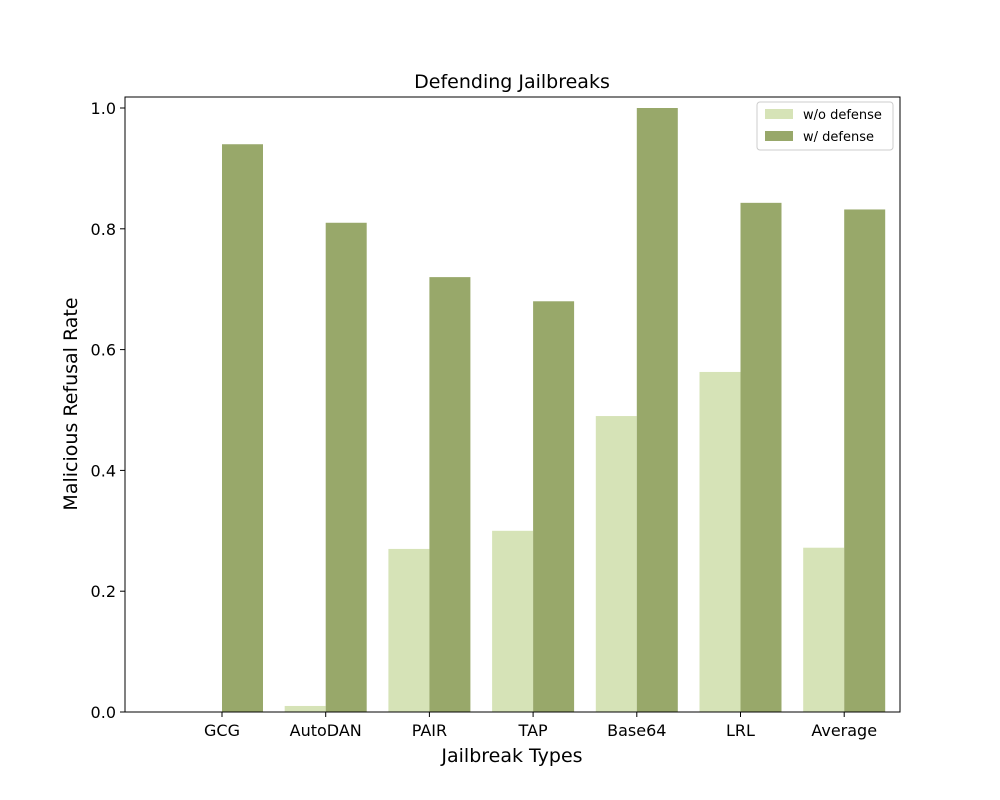 The image size is (1000, 800). I want to click on y-tick-label: 0.6, so click(103, 350).